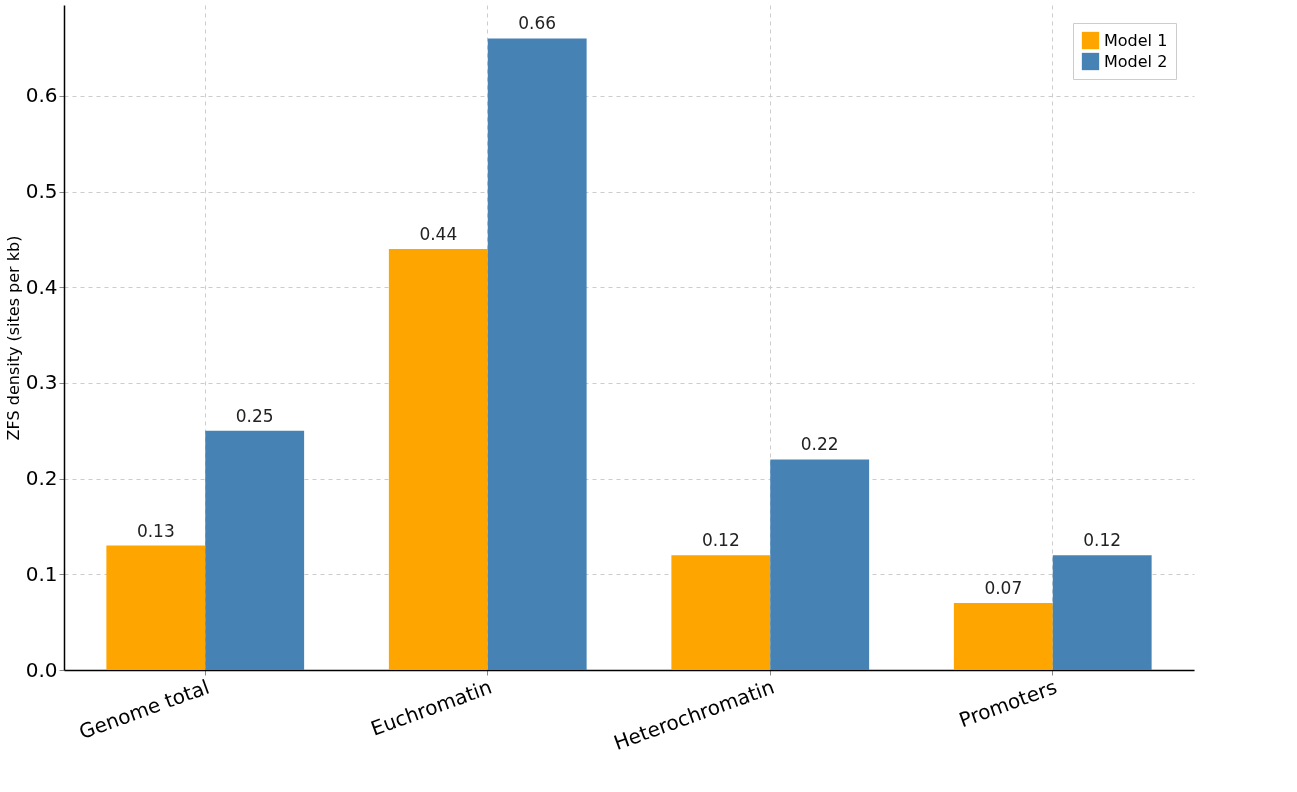  I want to click on data-label: 0.07, so click(1003, 588).